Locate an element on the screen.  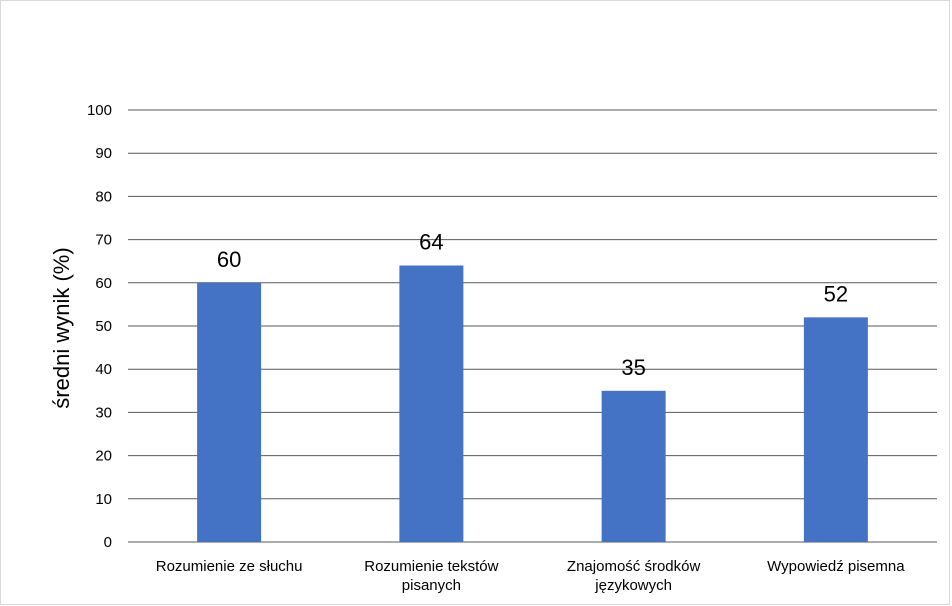
y-tick-label: 20 is located at coordinates (103, 456).